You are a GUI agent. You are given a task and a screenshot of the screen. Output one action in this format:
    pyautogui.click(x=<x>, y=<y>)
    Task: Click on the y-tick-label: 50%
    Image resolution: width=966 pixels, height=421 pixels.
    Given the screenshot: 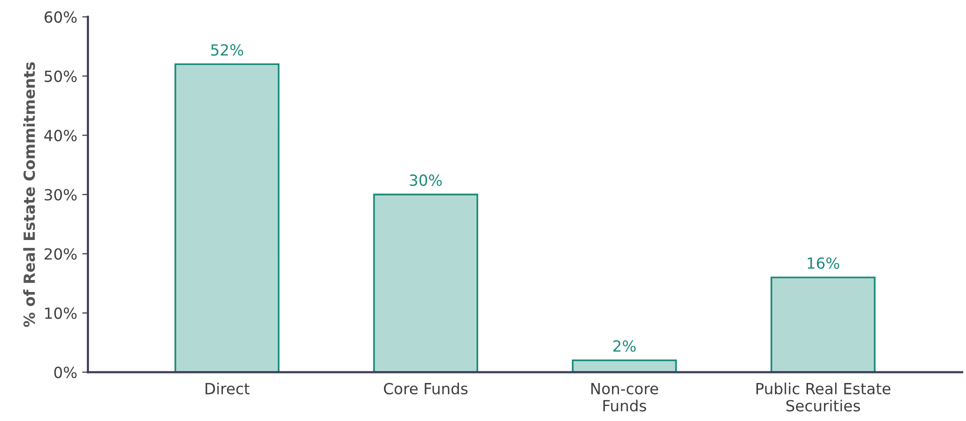 What is the action you would take?
    pyautogui.click(x=60, y=76)
    